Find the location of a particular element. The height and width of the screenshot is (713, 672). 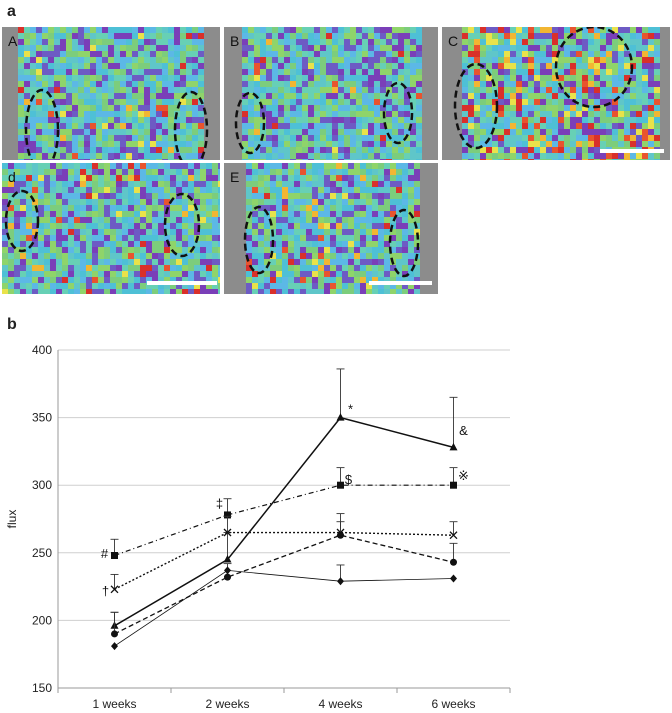

tile-svg-c is located at coordinates (558, 93).